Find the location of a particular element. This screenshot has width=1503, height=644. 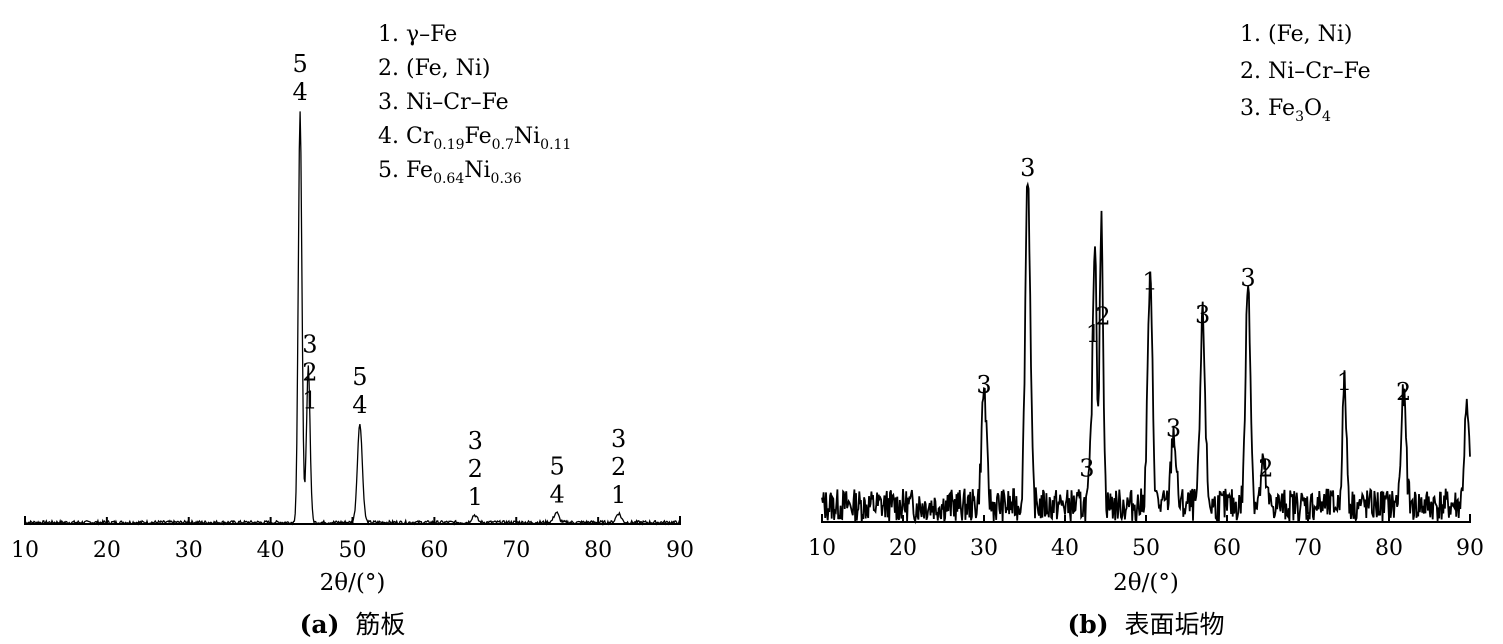

legend-entry: 1. (Fe, Ni) is located at coordinates (1296, 34).